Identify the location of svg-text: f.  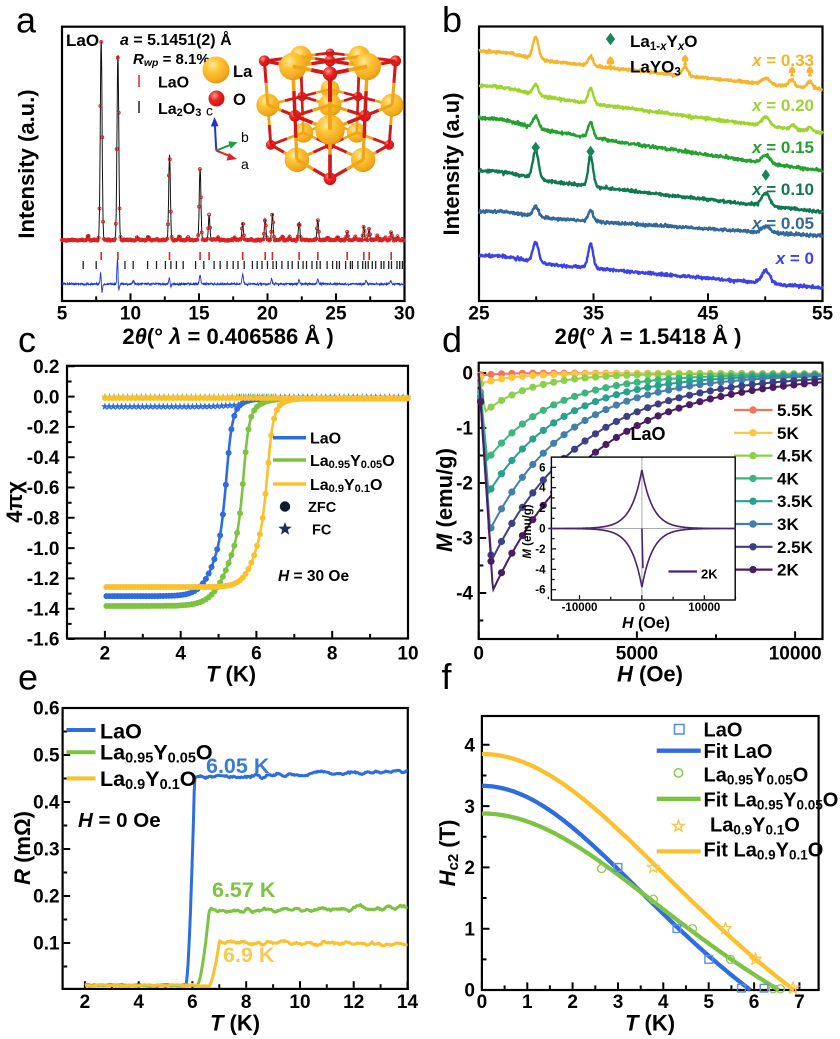
(447, 676).